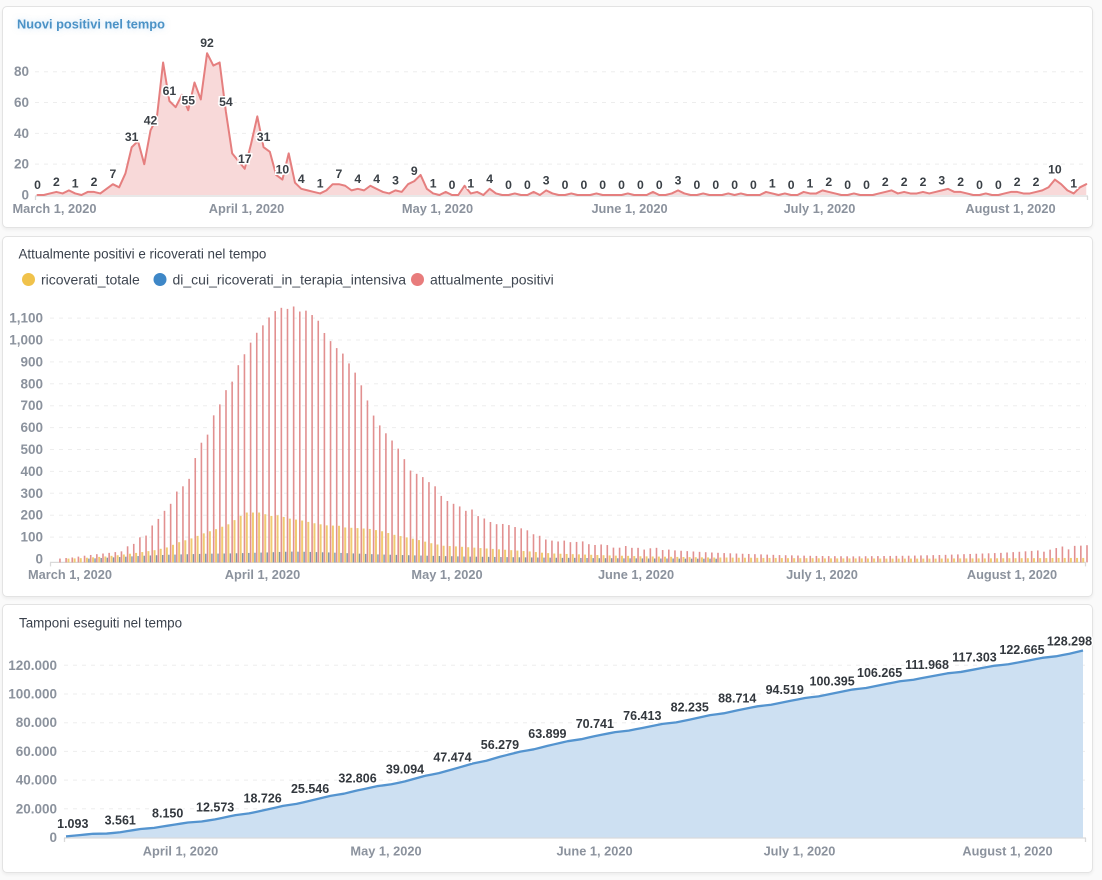 Image resolution: width=1102 pixels, height=880 pixels. What do you see at coordinates (1069, 642) in the screenshot?
I see `svg-text: 128.298` at bounding box center [1069, 642].